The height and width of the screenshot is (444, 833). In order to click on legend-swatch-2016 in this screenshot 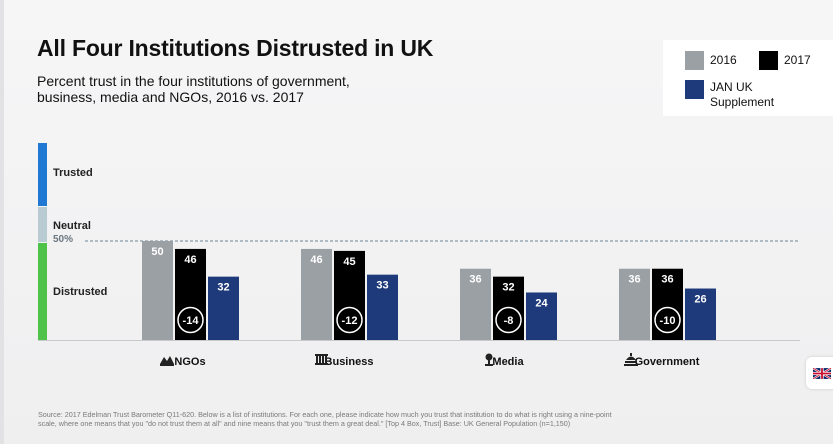, I will do `click(694, 60)`.